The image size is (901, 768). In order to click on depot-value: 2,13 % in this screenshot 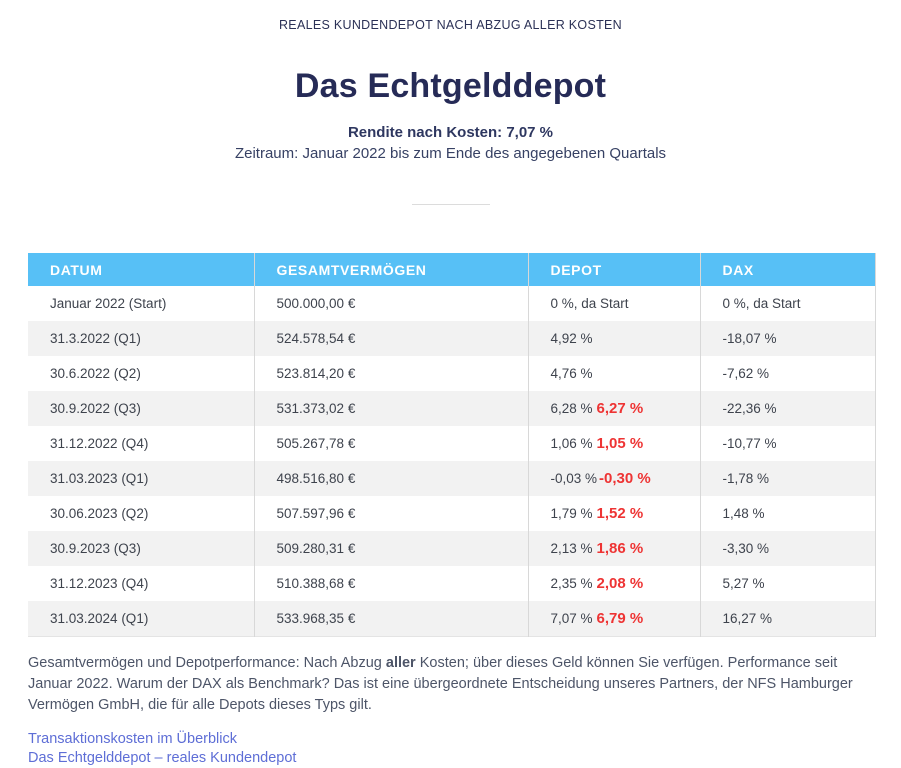, I will do `click(571, 548)`.